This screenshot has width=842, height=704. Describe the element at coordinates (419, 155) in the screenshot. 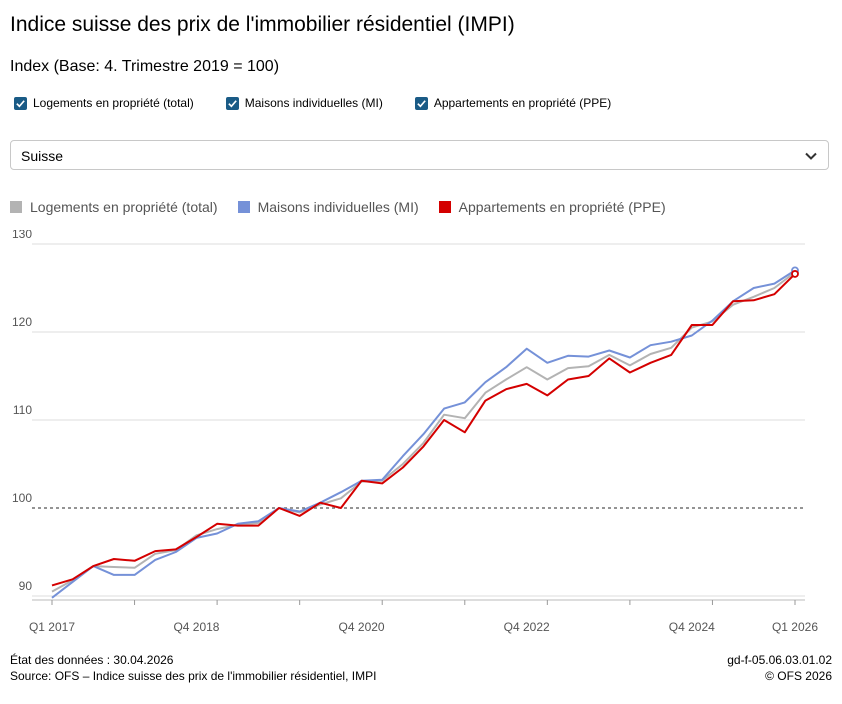

I see `region-select: Suisse` at that location.